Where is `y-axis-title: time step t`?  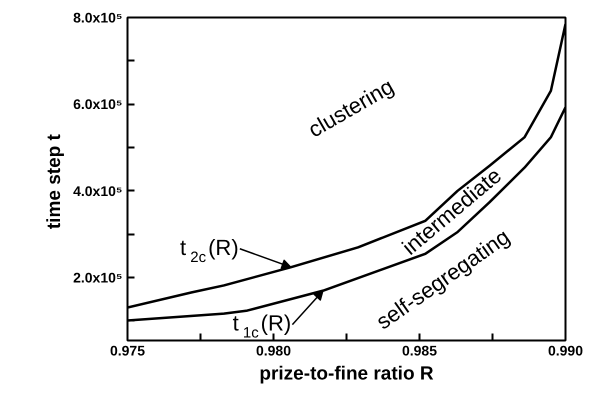
y-axis-title: time step t is located at coordinates (55, 181).